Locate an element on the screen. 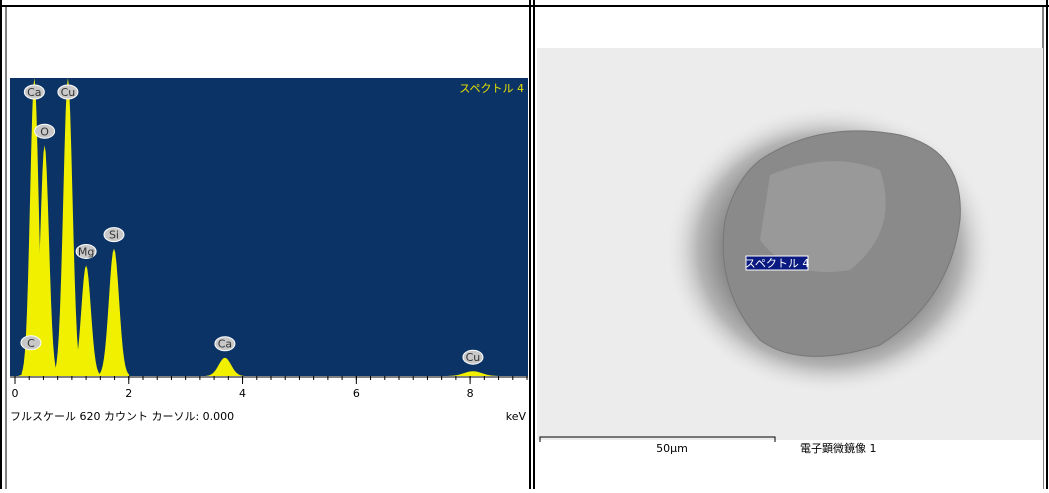 This screenshot has height=493, width=1049. x-tick-label: 0 is located at coordinates (15, 393).